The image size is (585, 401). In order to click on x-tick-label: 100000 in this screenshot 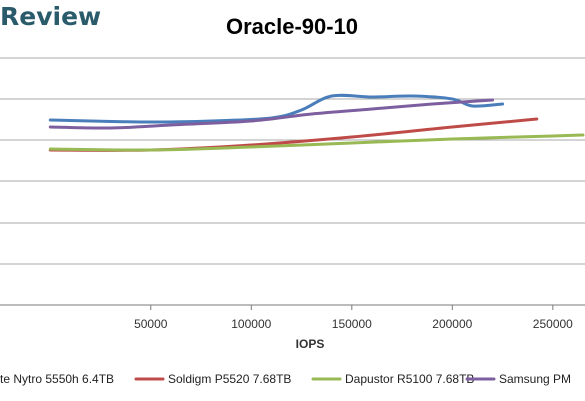, I will do `click(251, 324)`.